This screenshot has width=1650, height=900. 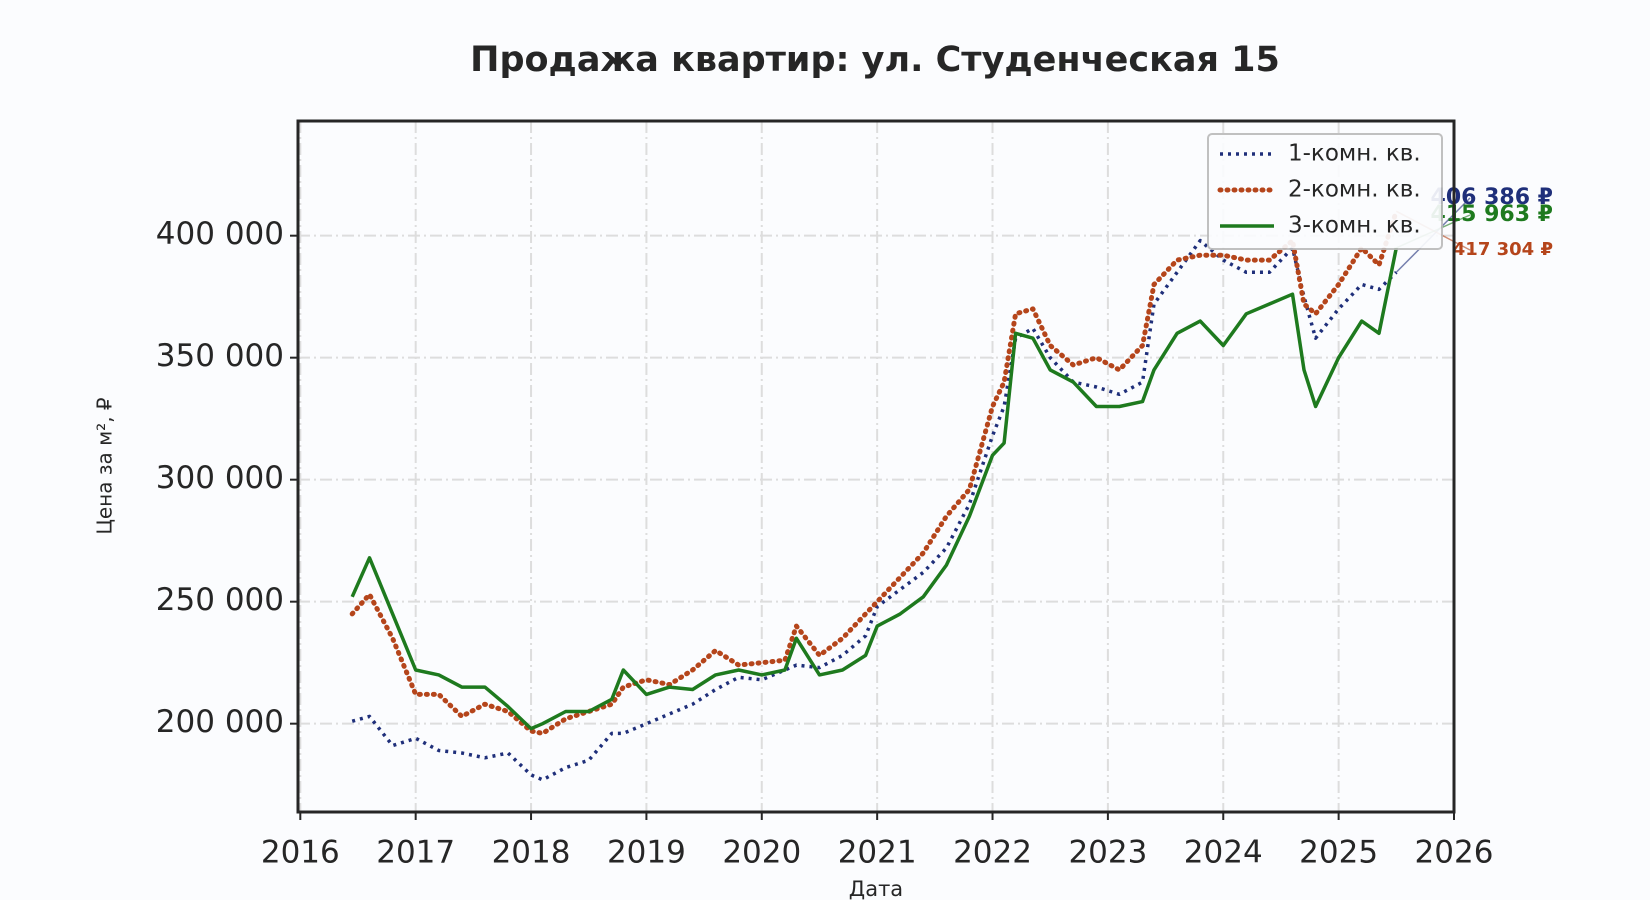 I want to click on x-tick-label: 2023, so click(x=1107, y=853).